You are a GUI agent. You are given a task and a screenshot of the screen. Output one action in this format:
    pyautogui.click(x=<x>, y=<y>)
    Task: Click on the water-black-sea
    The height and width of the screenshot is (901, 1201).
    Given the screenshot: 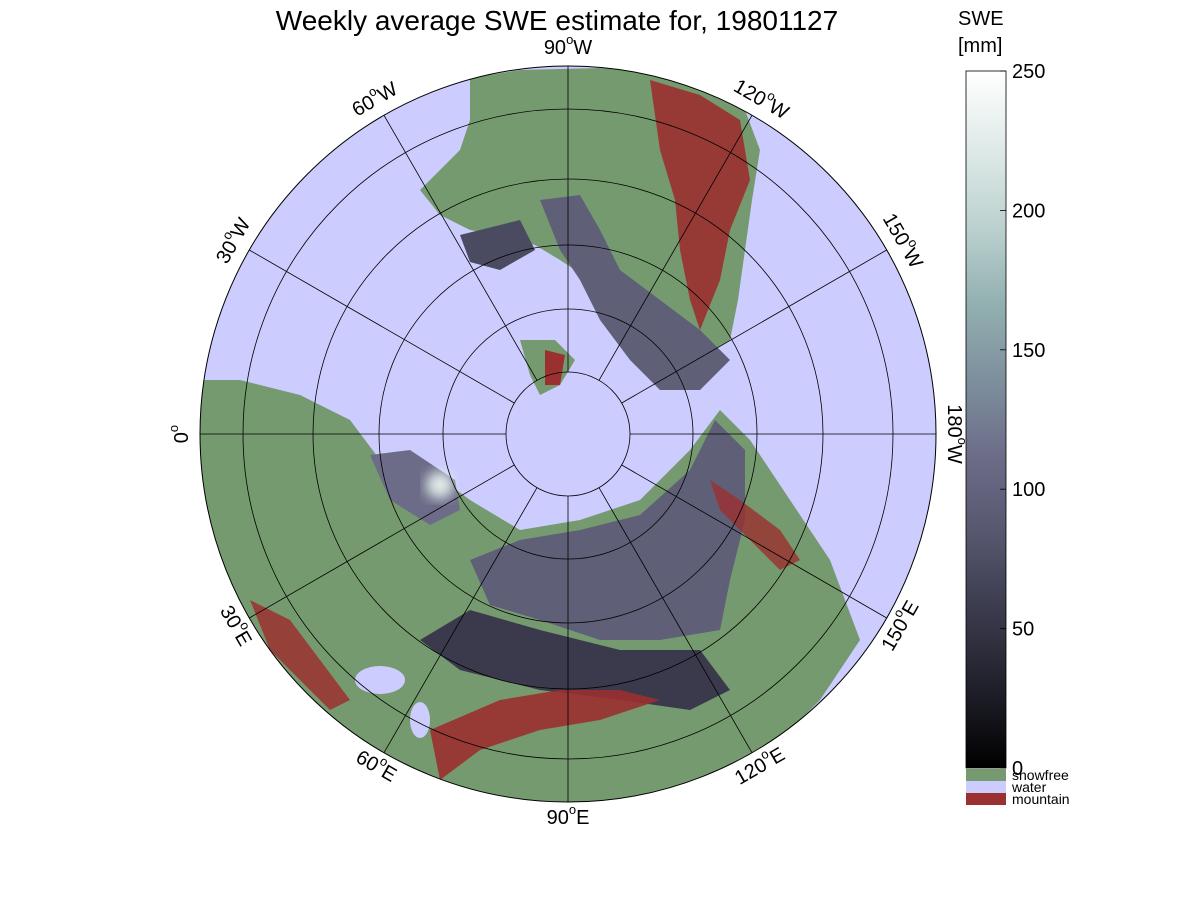 What is the action you would take?
    pyautogui.click(x=380, y=680)
    